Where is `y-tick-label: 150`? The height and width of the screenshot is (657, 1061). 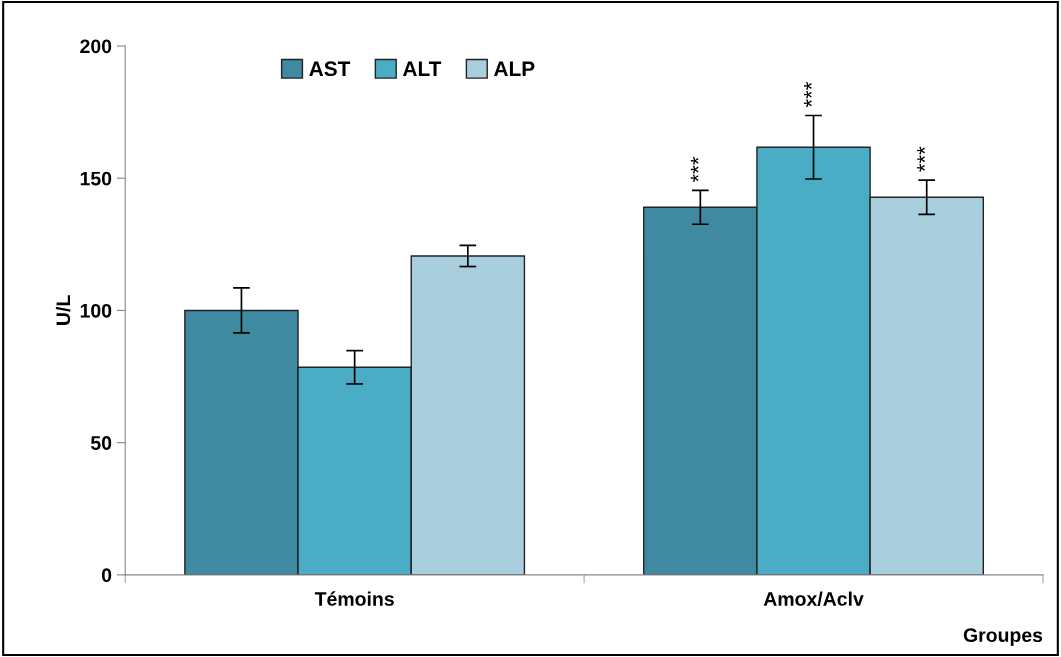
y-tick-label: 150 is located at coordinates (96, 178).